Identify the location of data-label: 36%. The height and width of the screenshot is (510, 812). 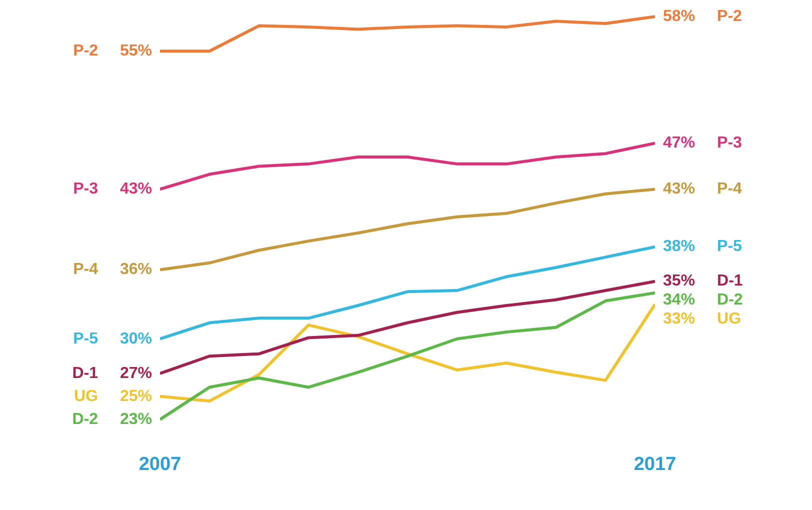
(136, 269).